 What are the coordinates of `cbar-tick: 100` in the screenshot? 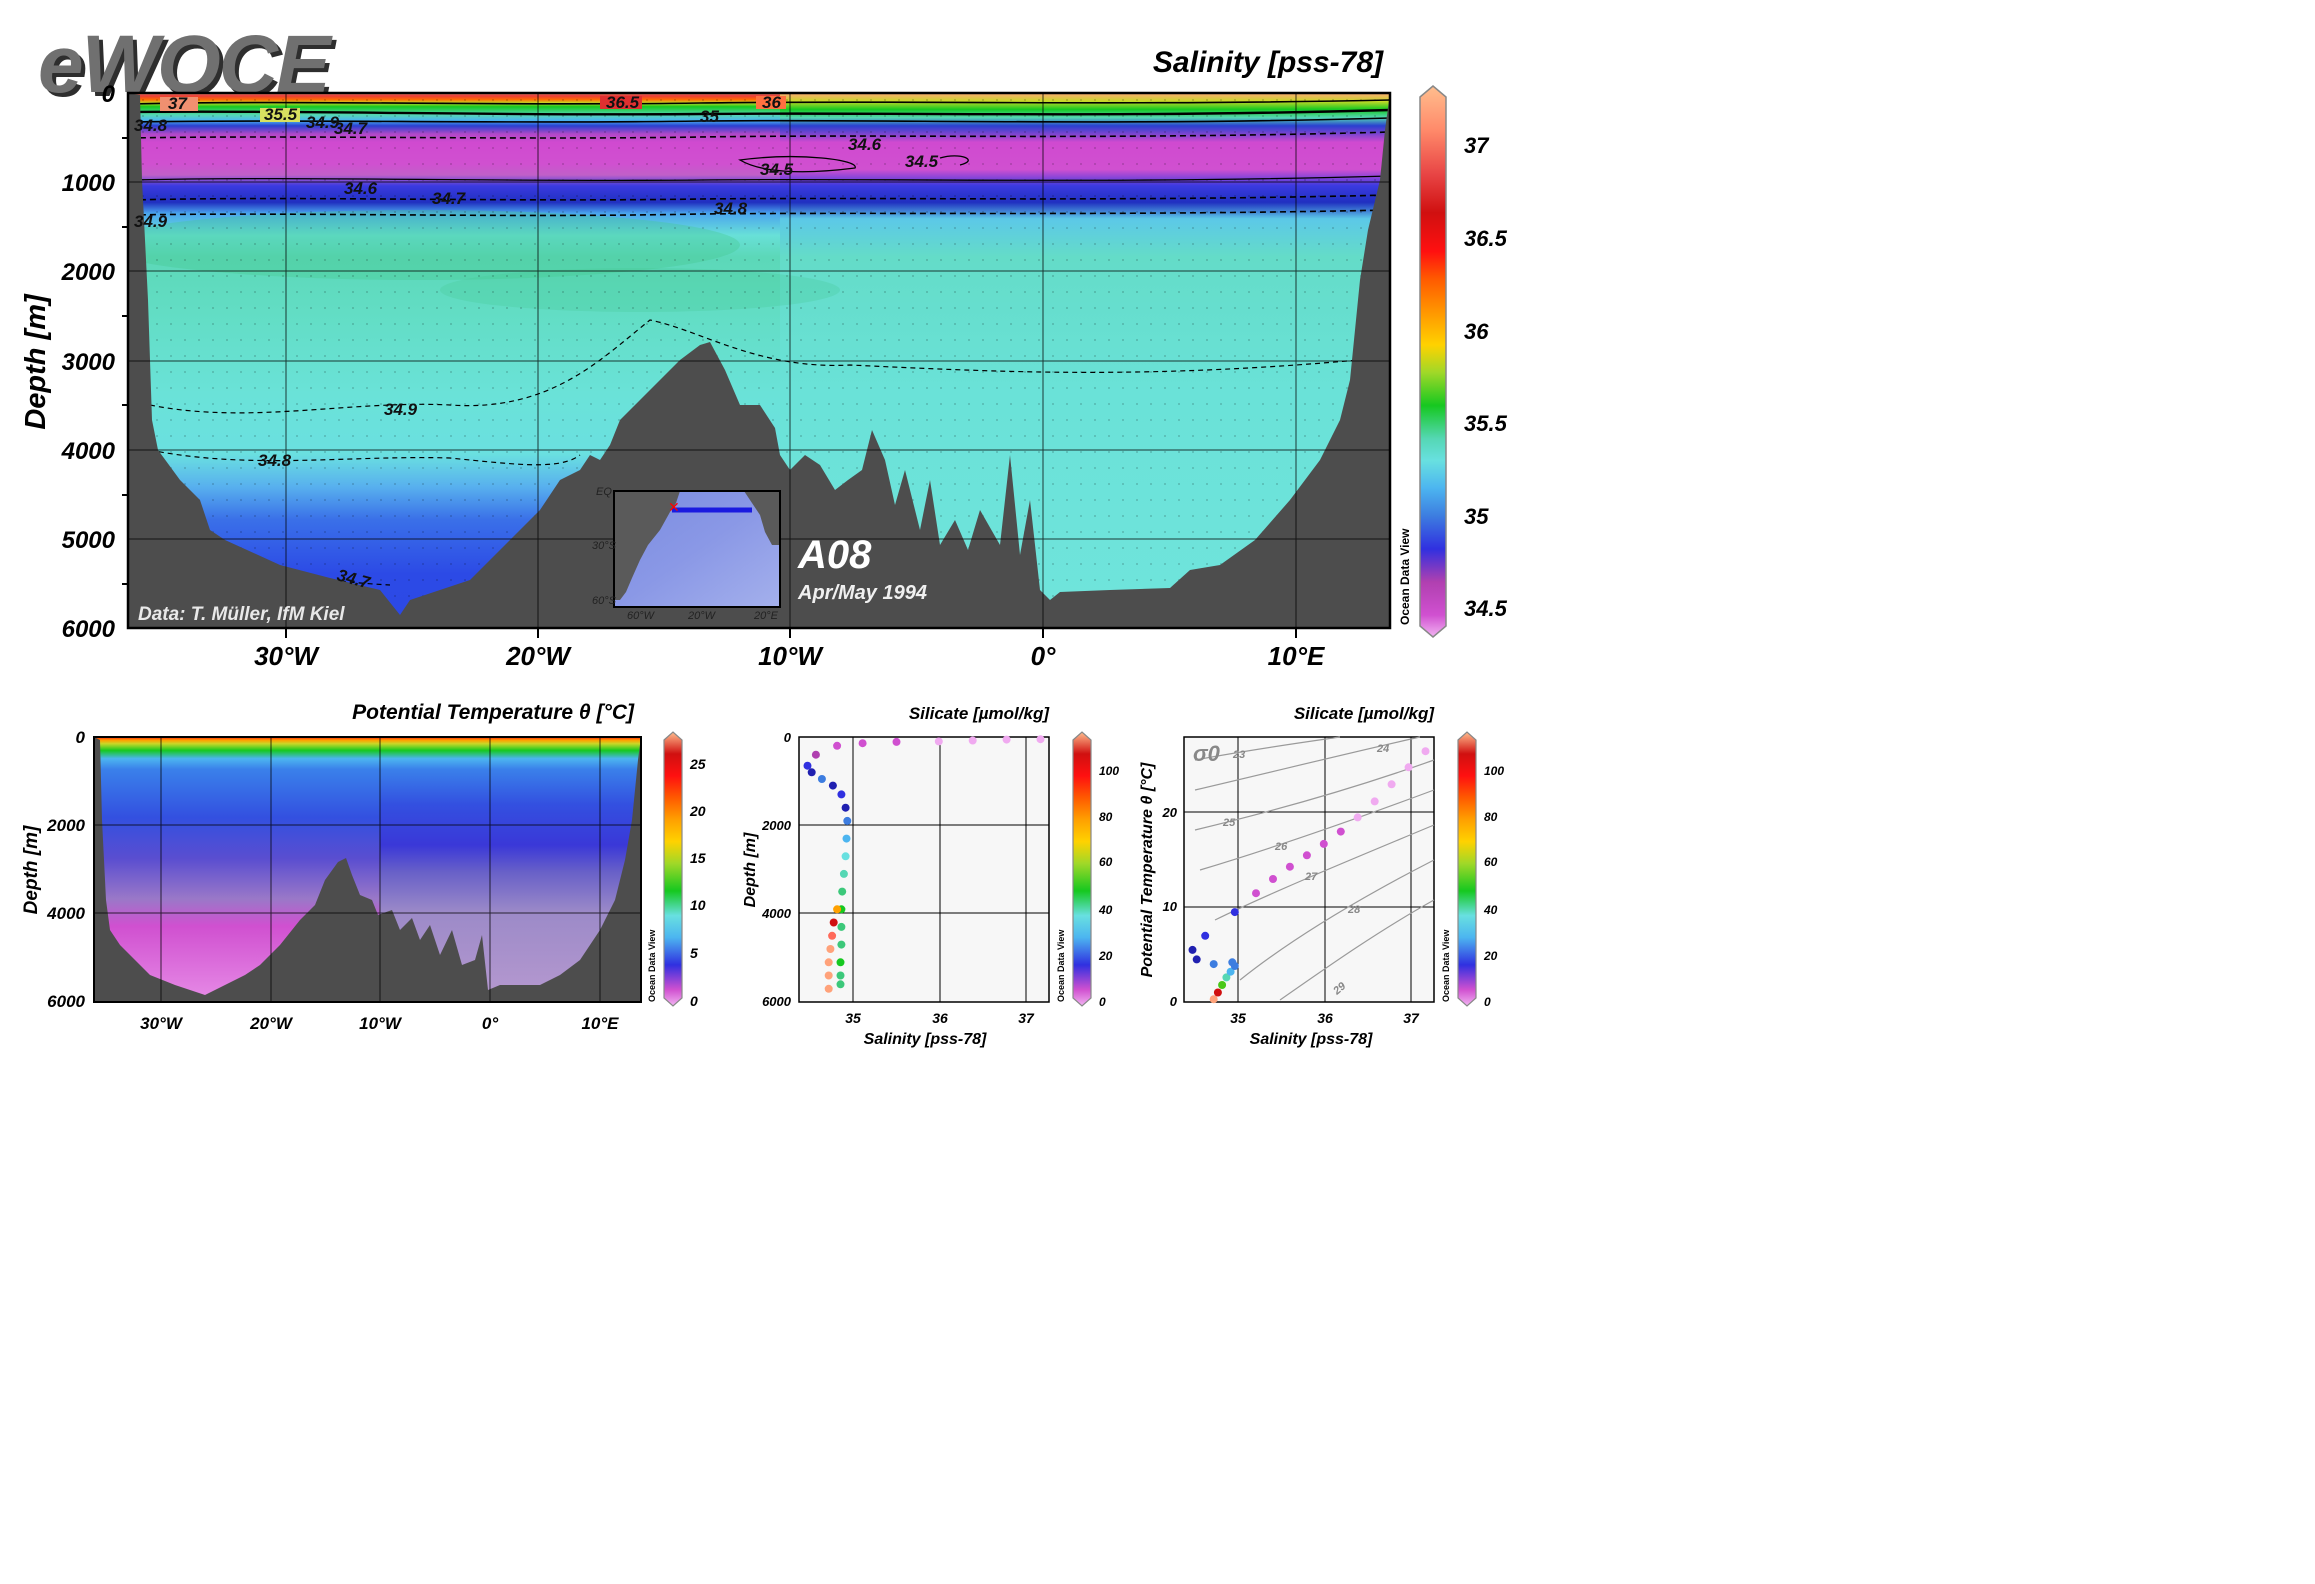 It's located at (1494, 771).